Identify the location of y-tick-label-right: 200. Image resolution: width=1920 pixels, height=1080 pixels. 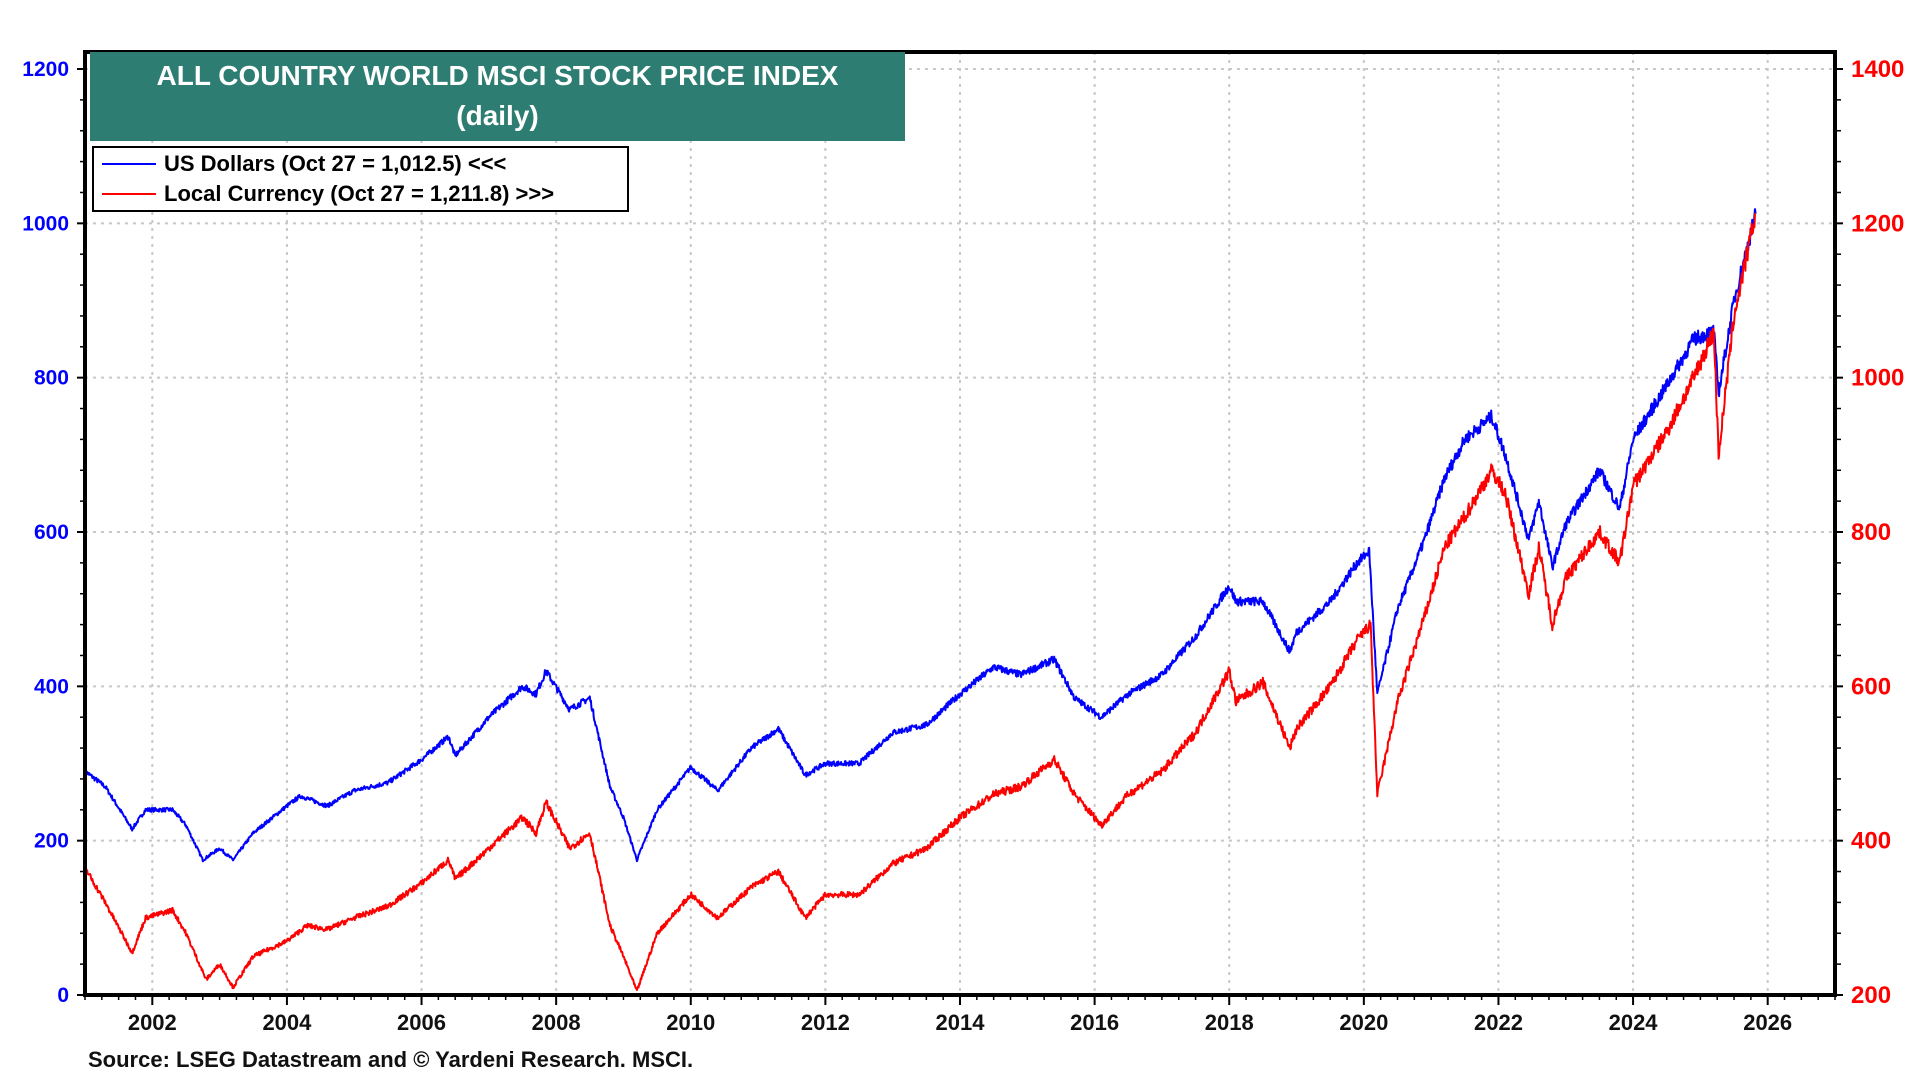
(1871, 995).